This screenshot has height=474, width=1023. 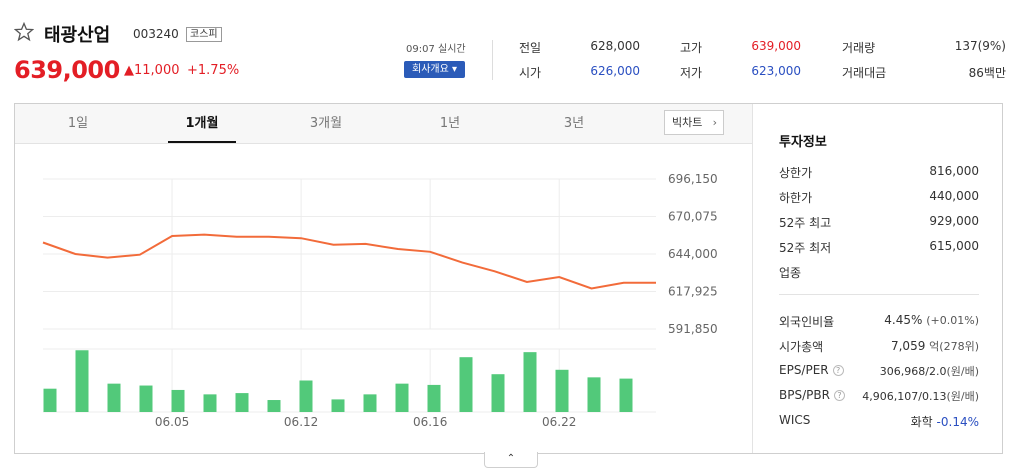 What do you see at coordinates (962, 371) in the screenshot?
I see `eps-per-unit: (원/배)` at bounding box center [962, 371].